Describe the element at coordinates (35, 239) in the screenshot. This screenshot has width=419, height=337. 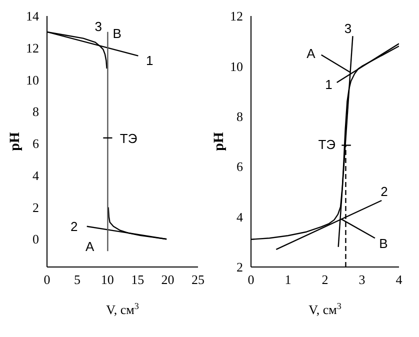
I see `y-tick-label: 0` at that location.